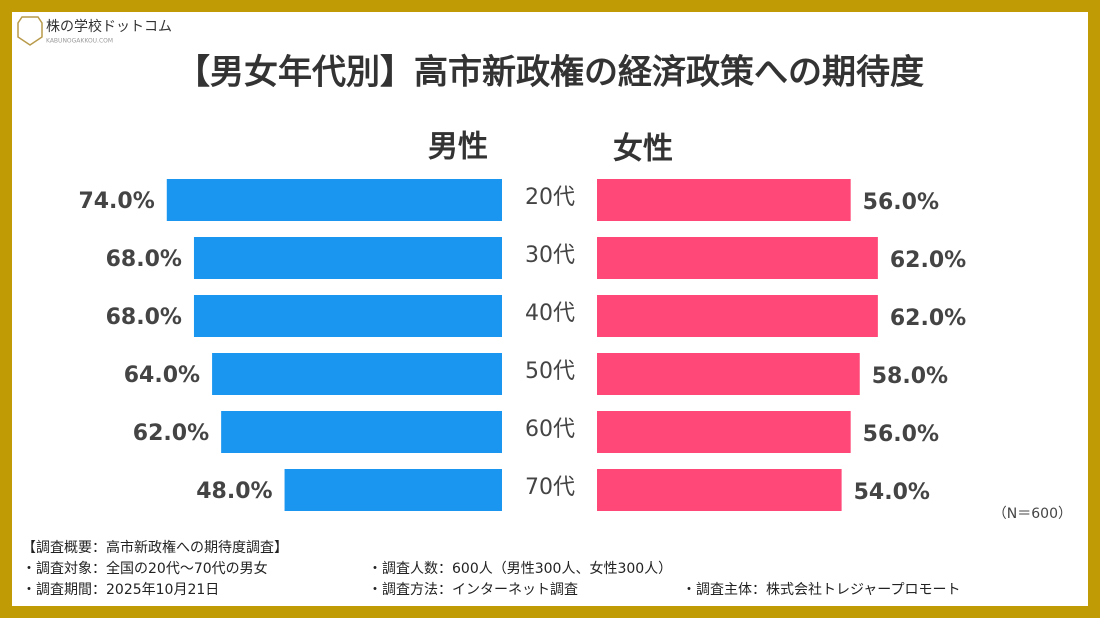  I want to click on footer-item: ・調査期間：2025年10月21日, so click(120, 590).